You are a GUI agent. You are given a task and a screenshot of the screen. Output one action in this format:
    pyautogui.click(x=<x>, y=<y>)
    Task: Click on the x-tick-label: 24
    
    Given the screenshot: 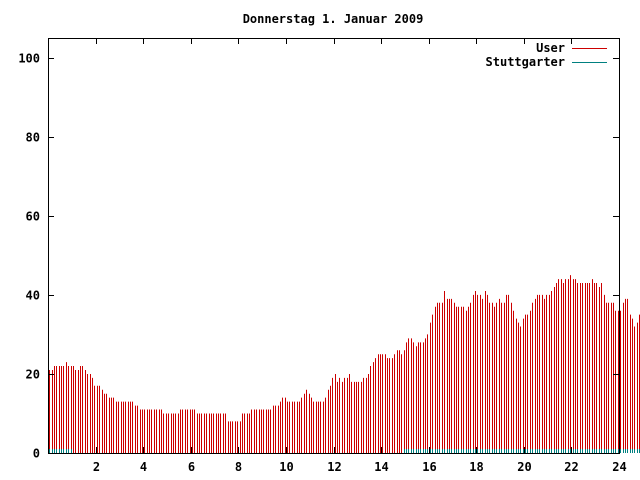 What is the action you would take?
    pyautogui.click(x=619, y=467)
    